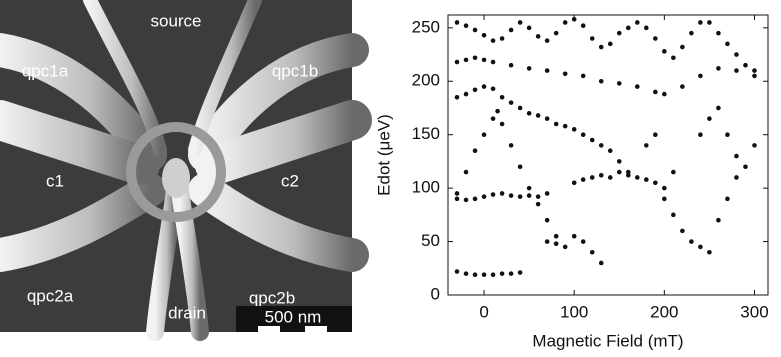 This screenshot has width=781, height=357. Describe the element at coordinates (176, 178) in the screenshot. I see `dot-center` at that location.